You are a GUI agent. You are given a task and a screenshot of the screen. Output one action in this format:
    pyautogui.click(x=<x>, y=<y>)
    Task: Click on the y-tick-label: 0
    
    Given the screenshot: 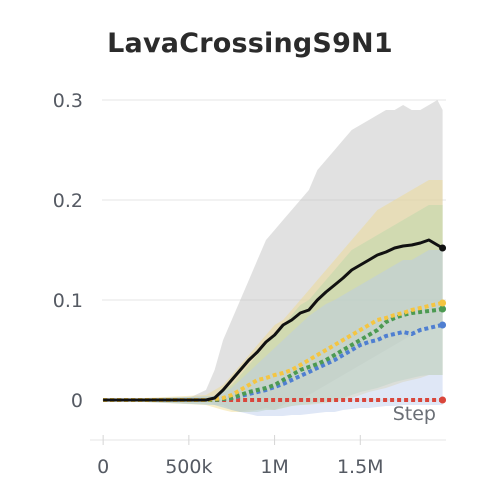 What is the action you would take?
    pyautogui.click(x=77, y=401)
    